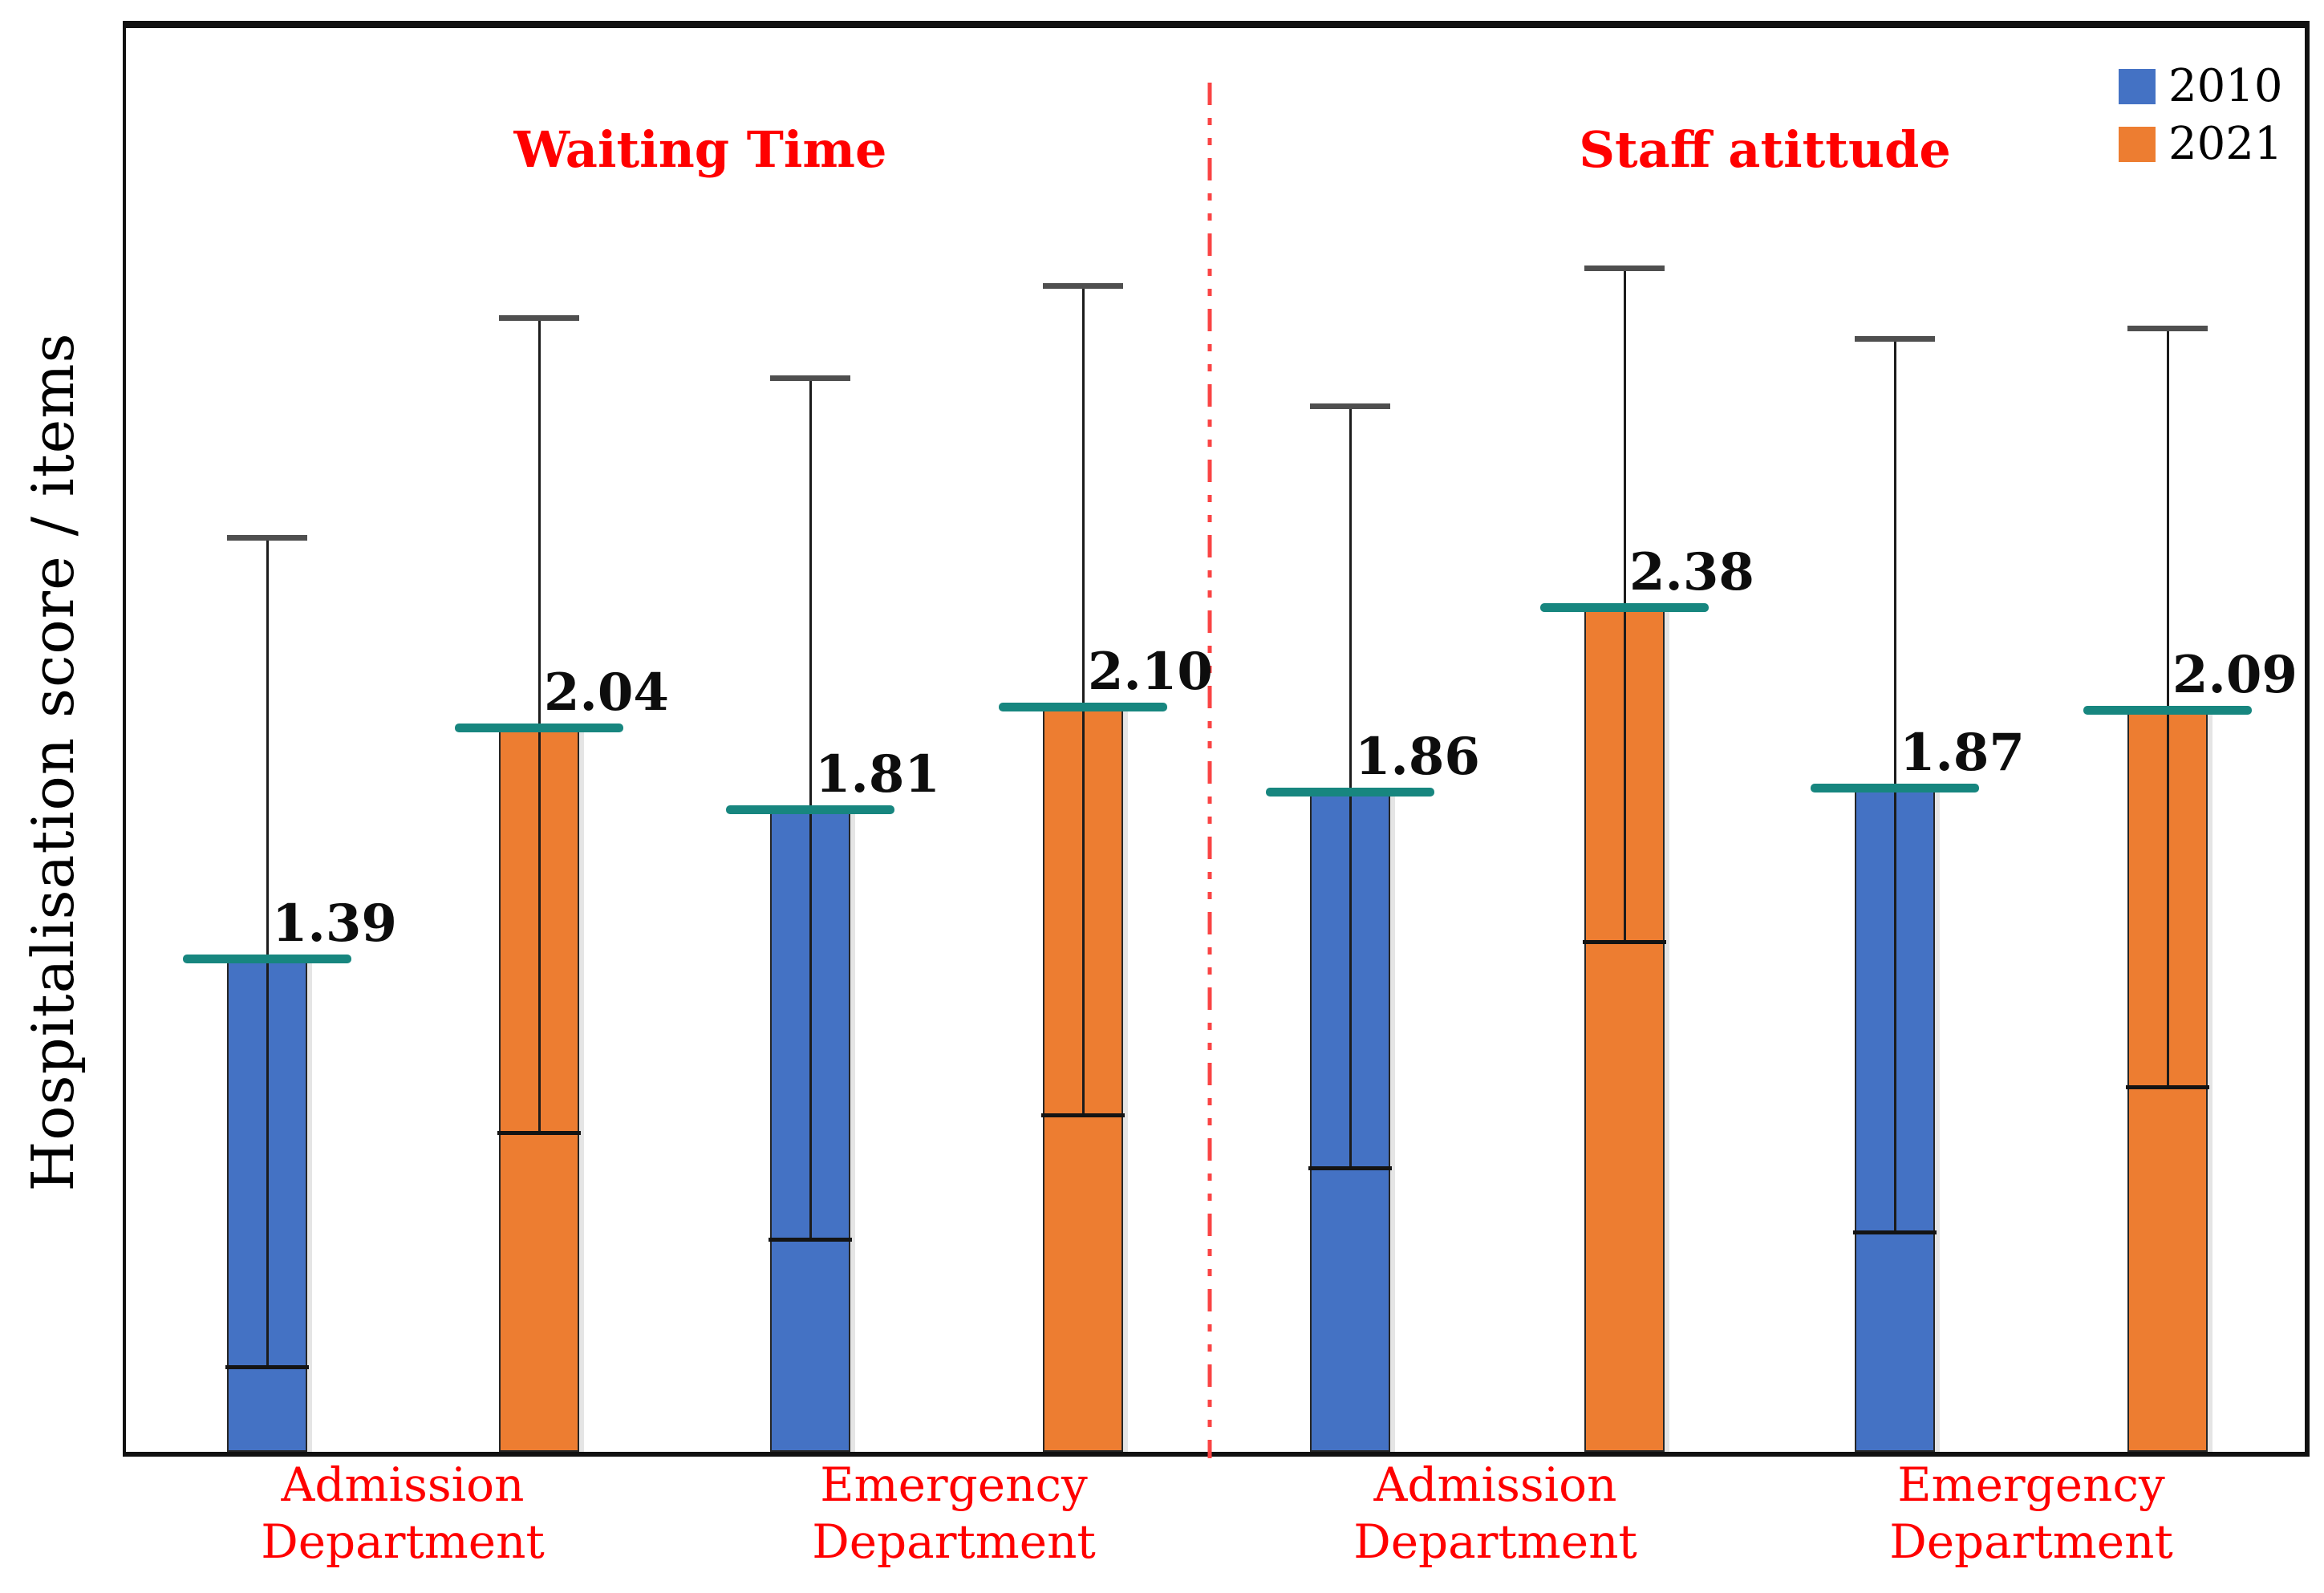  I want to click on error-bar-2010-staff-admission, so click(1350, 787).